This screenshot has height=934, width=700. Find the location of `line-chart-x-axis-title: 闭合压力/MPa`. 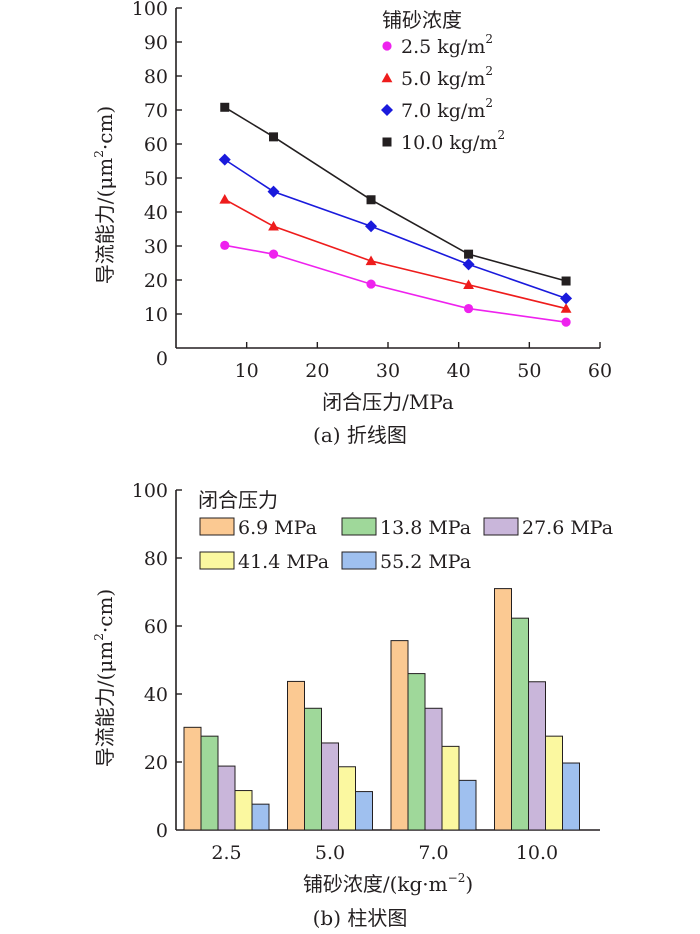

line-chart-x-axis-title: 闭合压力/MPa is located at coordinates (388, 402).